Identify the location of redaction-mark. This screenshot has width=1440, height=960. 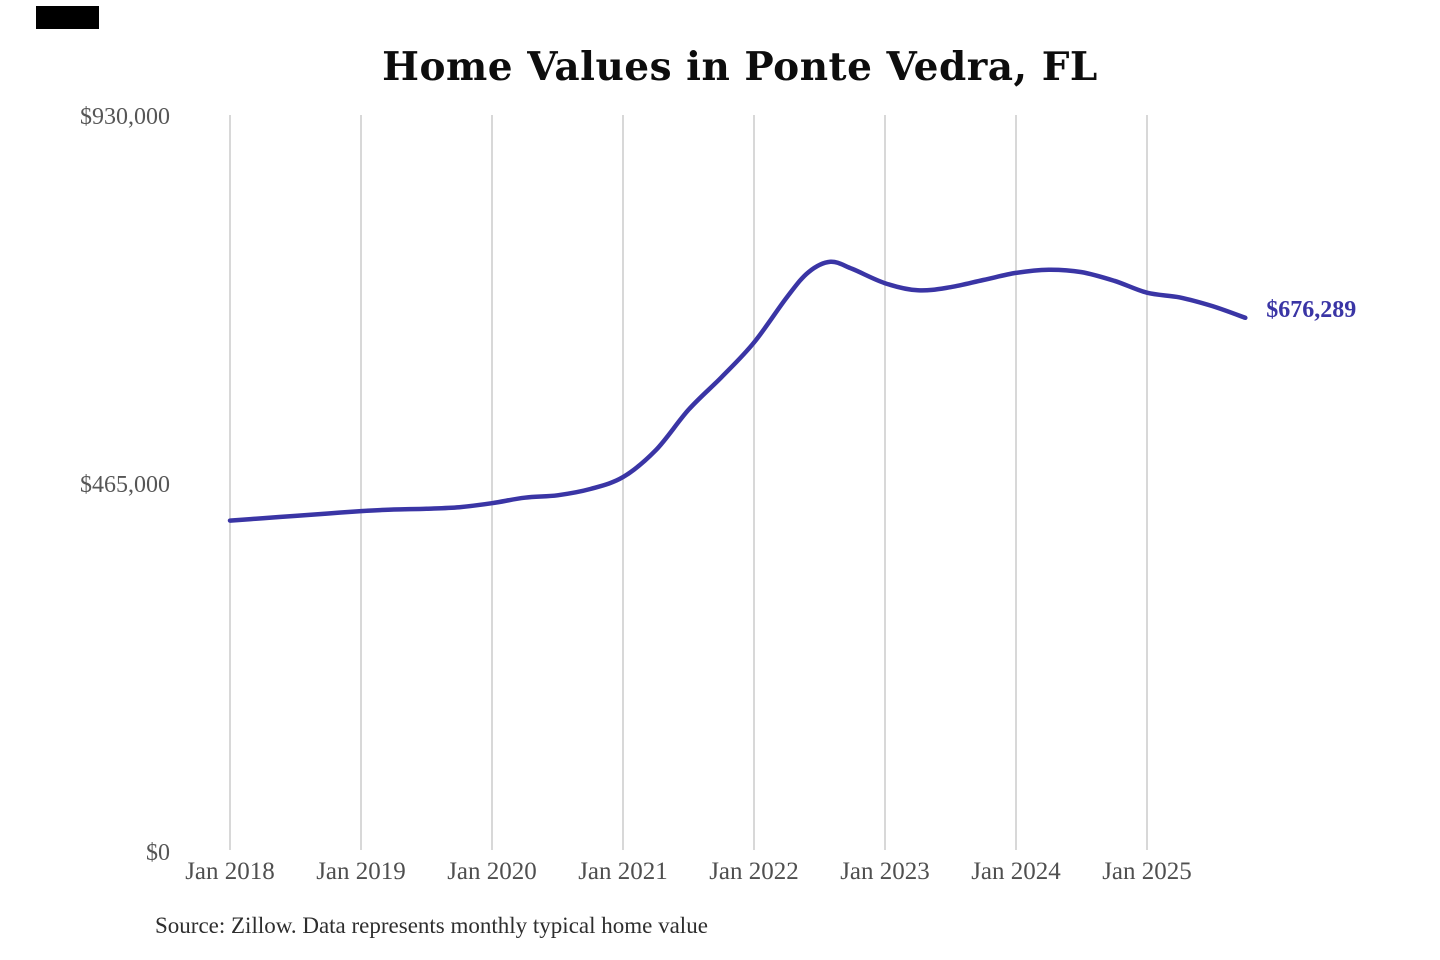
(67, 17).